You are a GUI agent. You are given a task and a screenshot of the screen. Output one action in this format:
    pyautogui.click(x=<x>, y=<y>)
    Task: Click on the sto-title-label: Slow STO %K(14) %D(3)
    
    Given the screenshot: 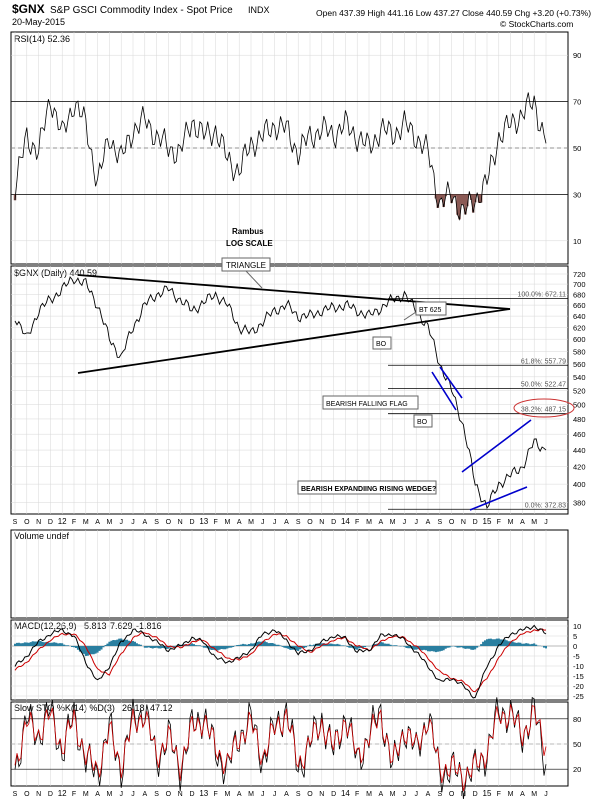 What is the action you would take?
    pyautogui.click(x=64, y=708)
    